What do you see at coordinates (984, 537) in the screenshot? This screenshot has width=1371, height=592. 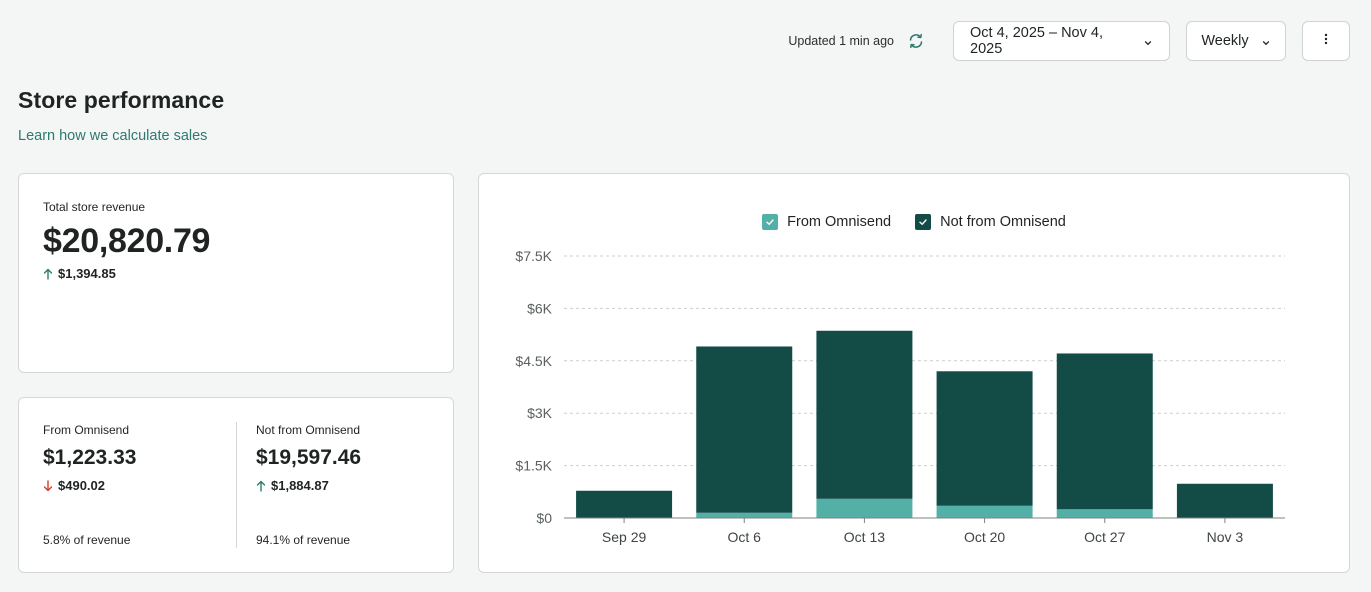 I see `x-tick-label: Oct 20` at bounding box center [984, 537].